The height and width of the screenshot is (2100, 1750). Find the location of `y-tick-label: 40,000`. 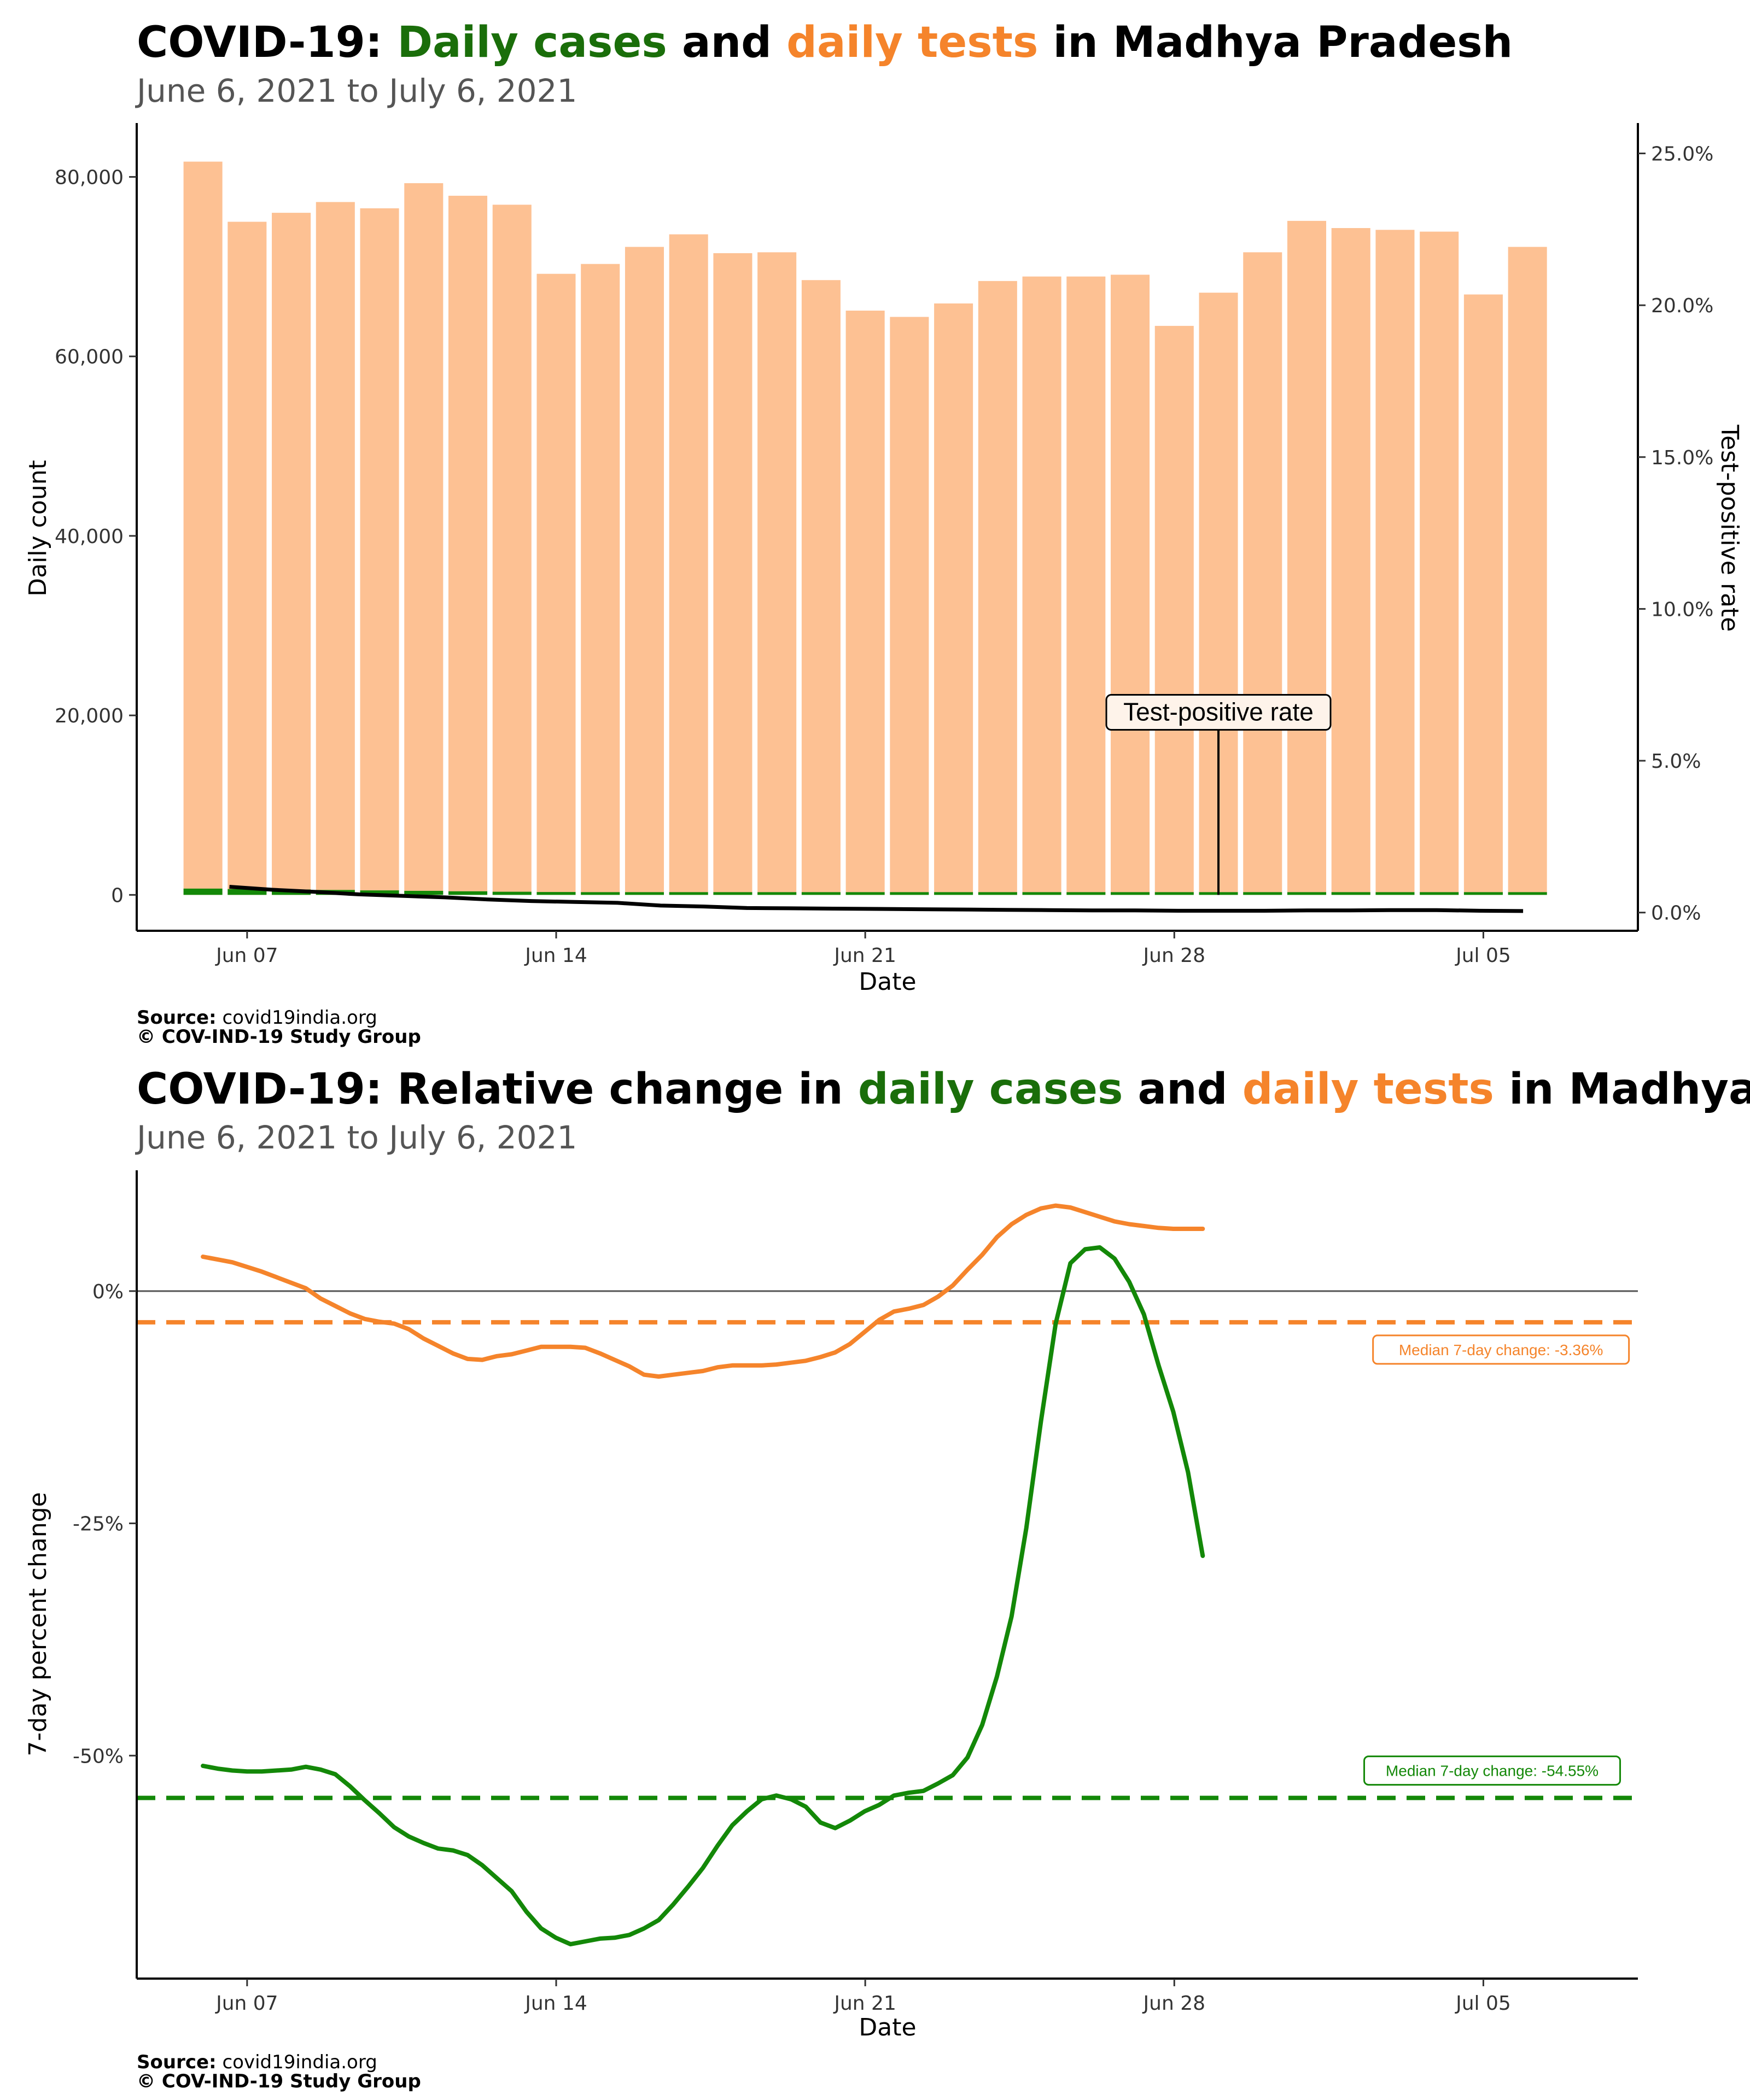

y-tick-label: 40,000 is located at coordinates (89, 537).